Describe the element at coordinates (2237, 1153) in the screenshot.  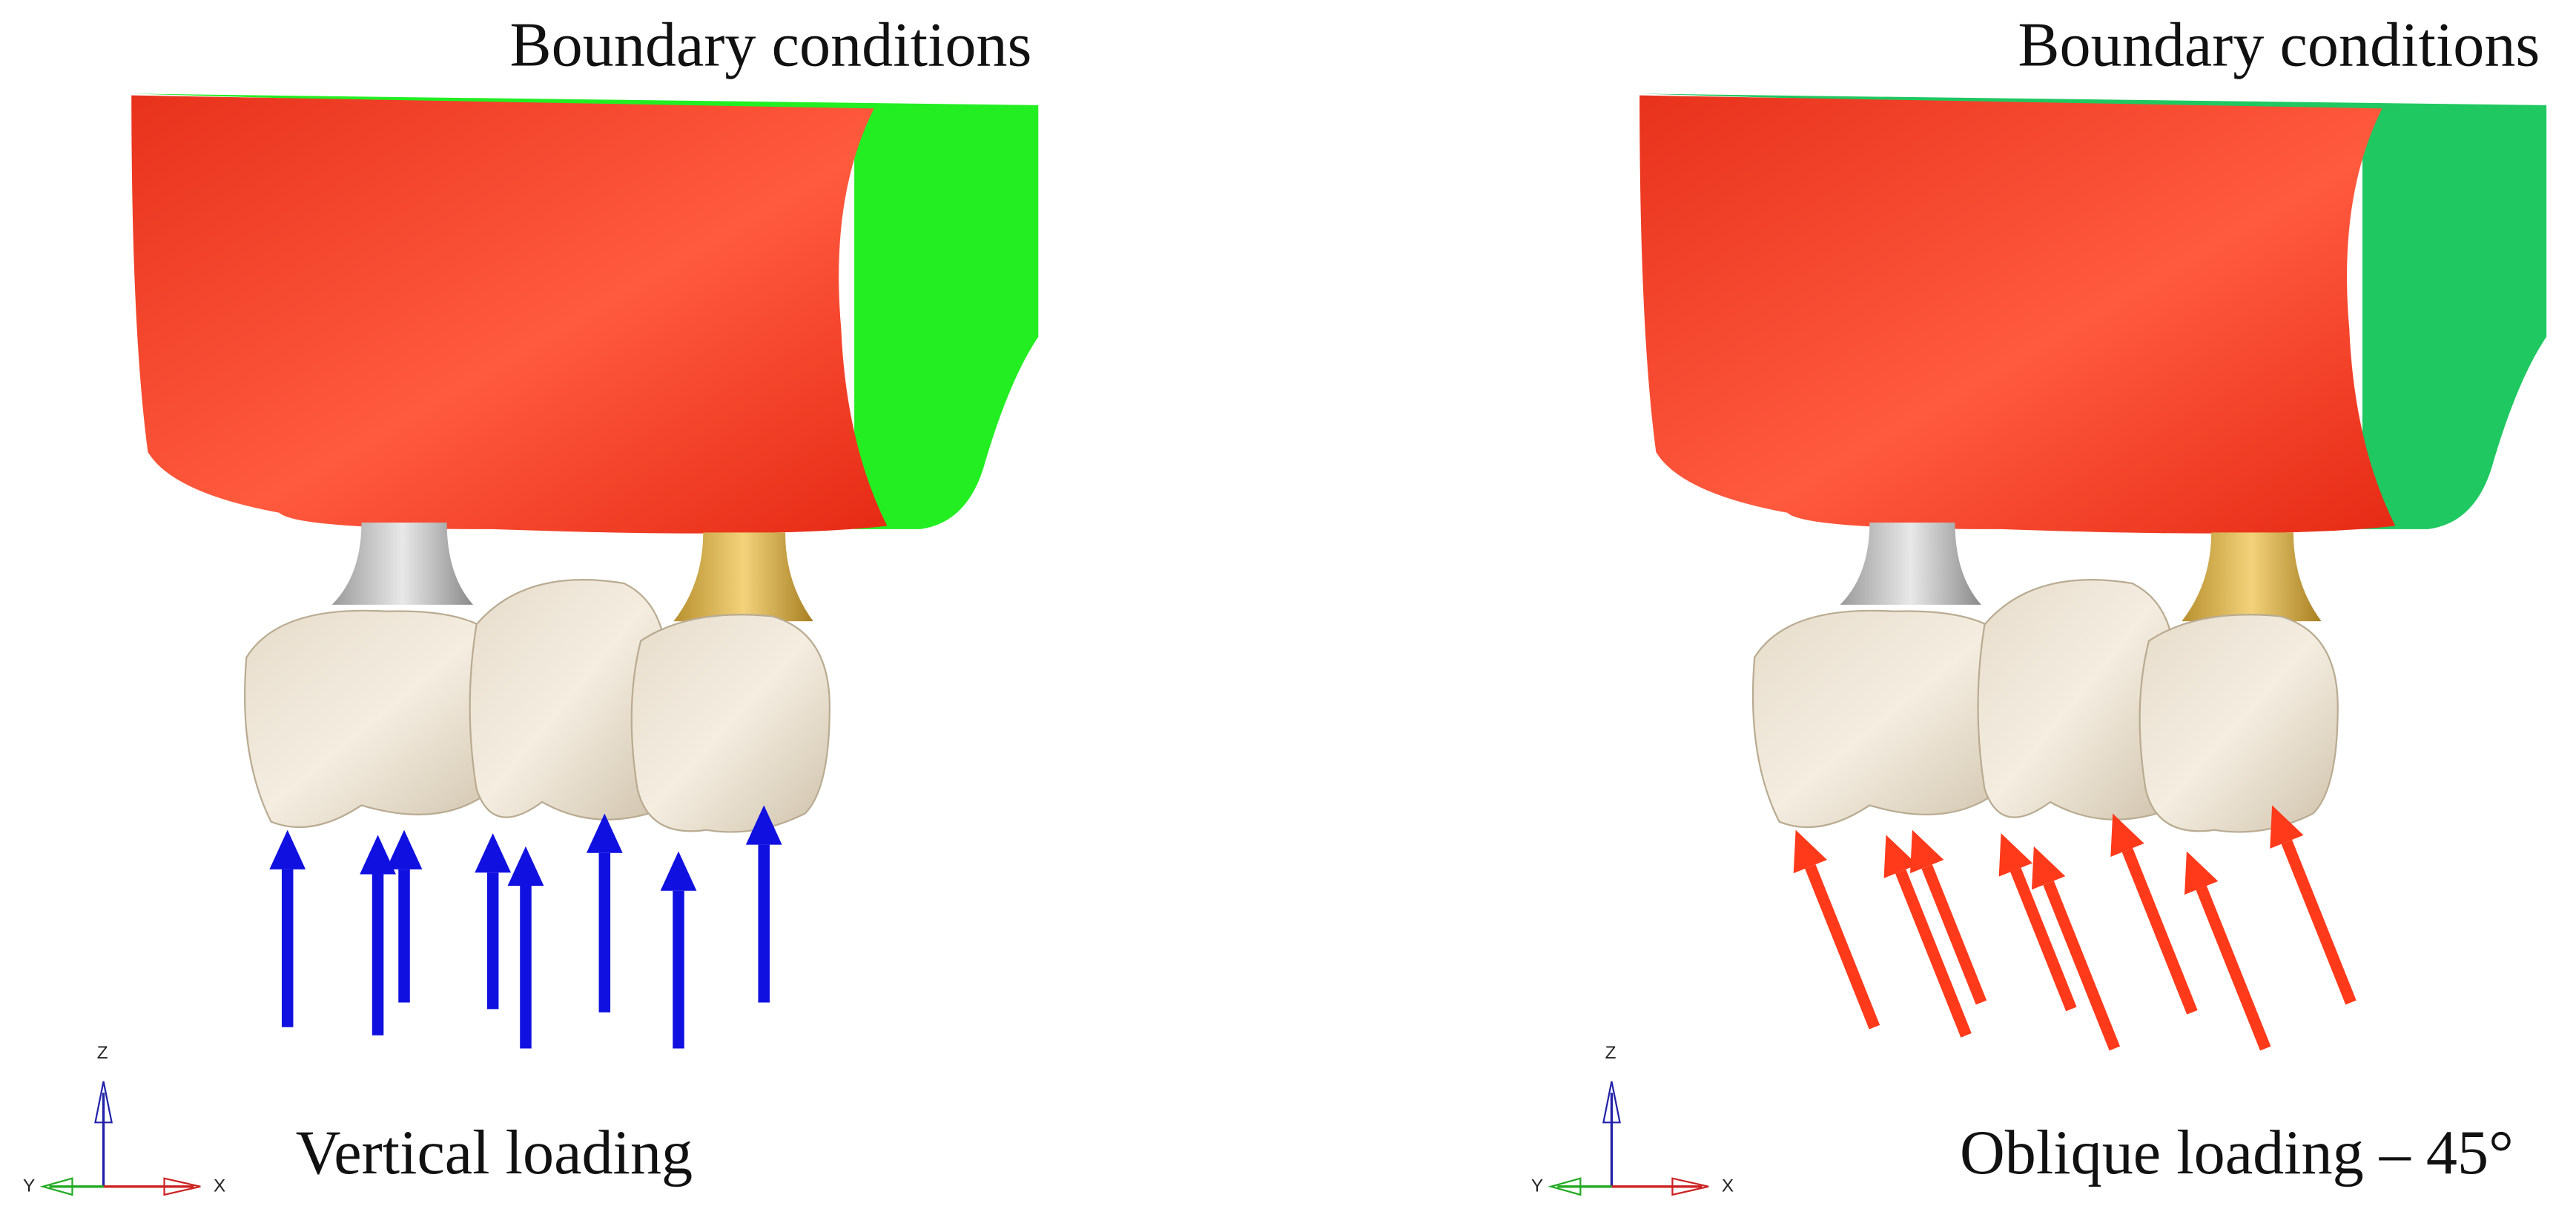
I see `panel-caption: Oblique loading – 45°` at that location.